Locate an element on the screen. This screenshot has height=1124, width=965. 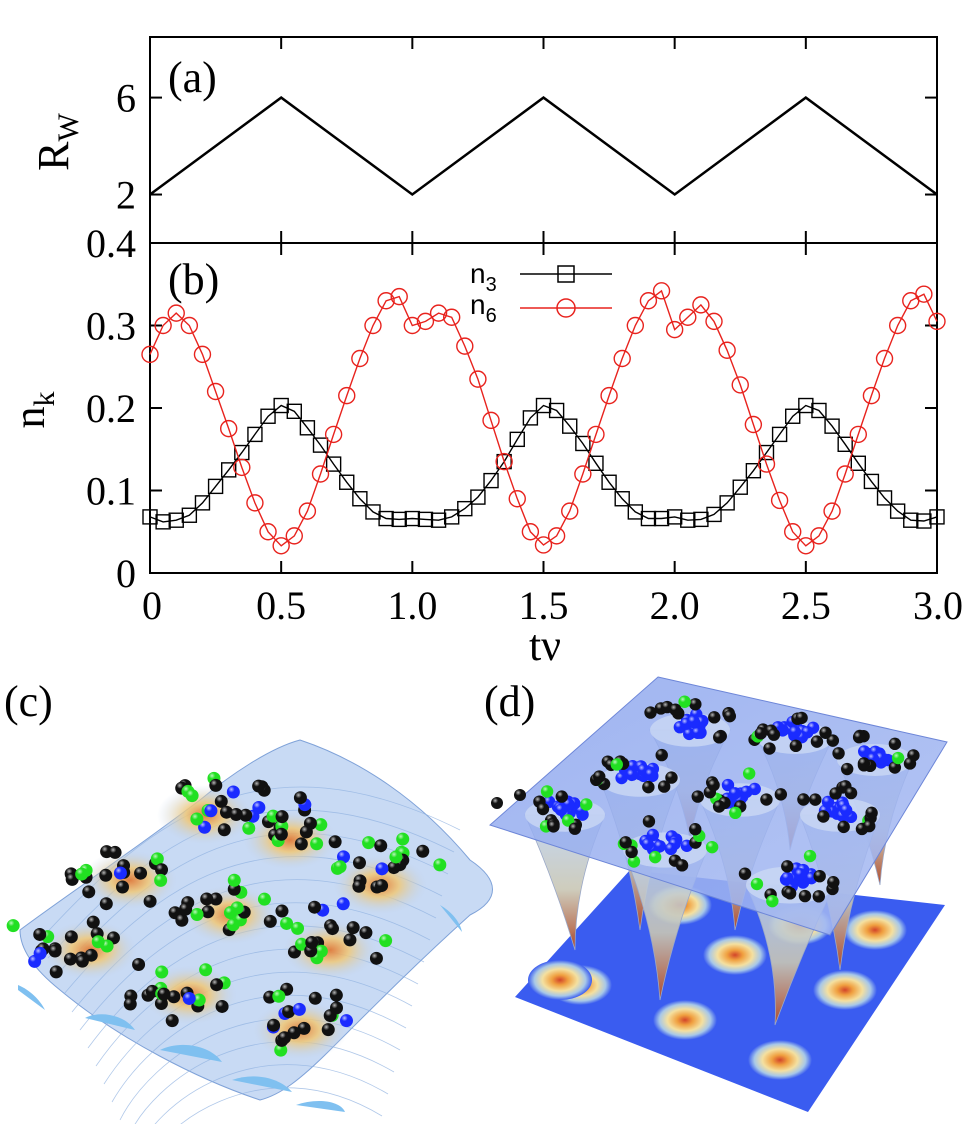
panel-b-ylabel-sub: k is located at coordinates (44, 399).